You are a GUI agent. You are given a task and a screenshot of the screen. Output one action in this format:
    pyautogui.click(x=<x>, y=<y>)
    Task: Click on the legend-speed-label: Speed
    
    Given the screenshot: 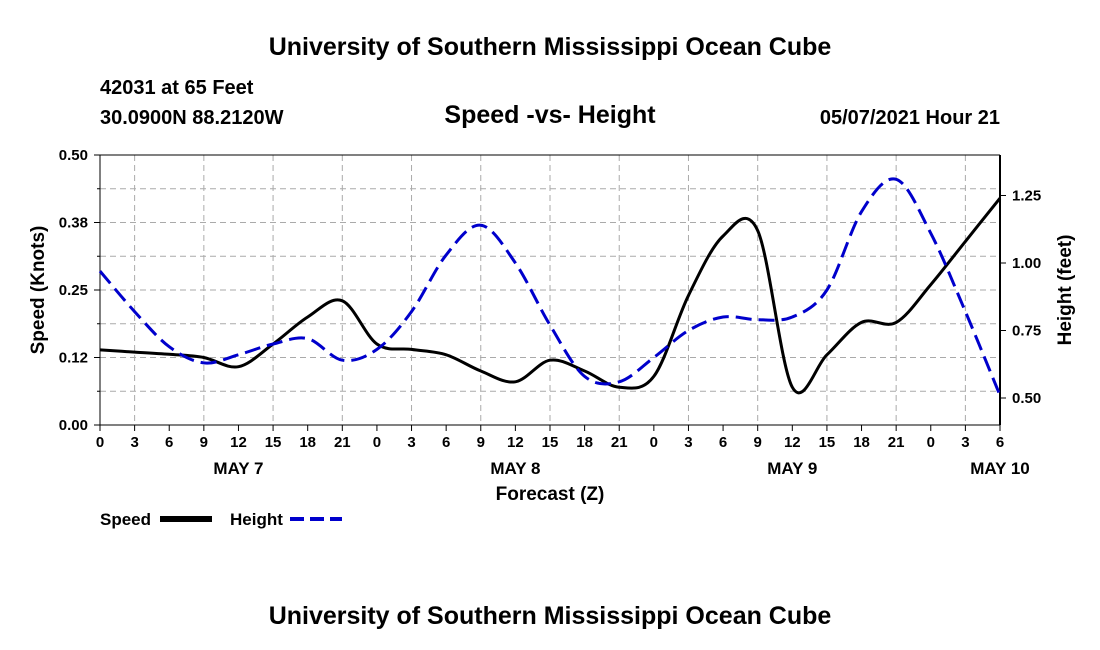 What is the action you would take?
    pyautogui.click(x=125, y=519)
    